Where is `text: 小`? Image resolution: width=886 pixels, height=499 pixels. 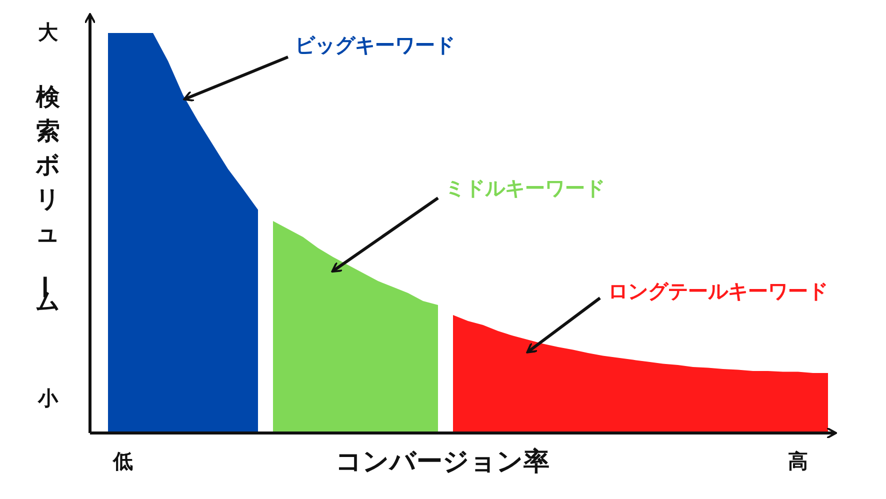
text: 小 is located at coordinates (48, 398).